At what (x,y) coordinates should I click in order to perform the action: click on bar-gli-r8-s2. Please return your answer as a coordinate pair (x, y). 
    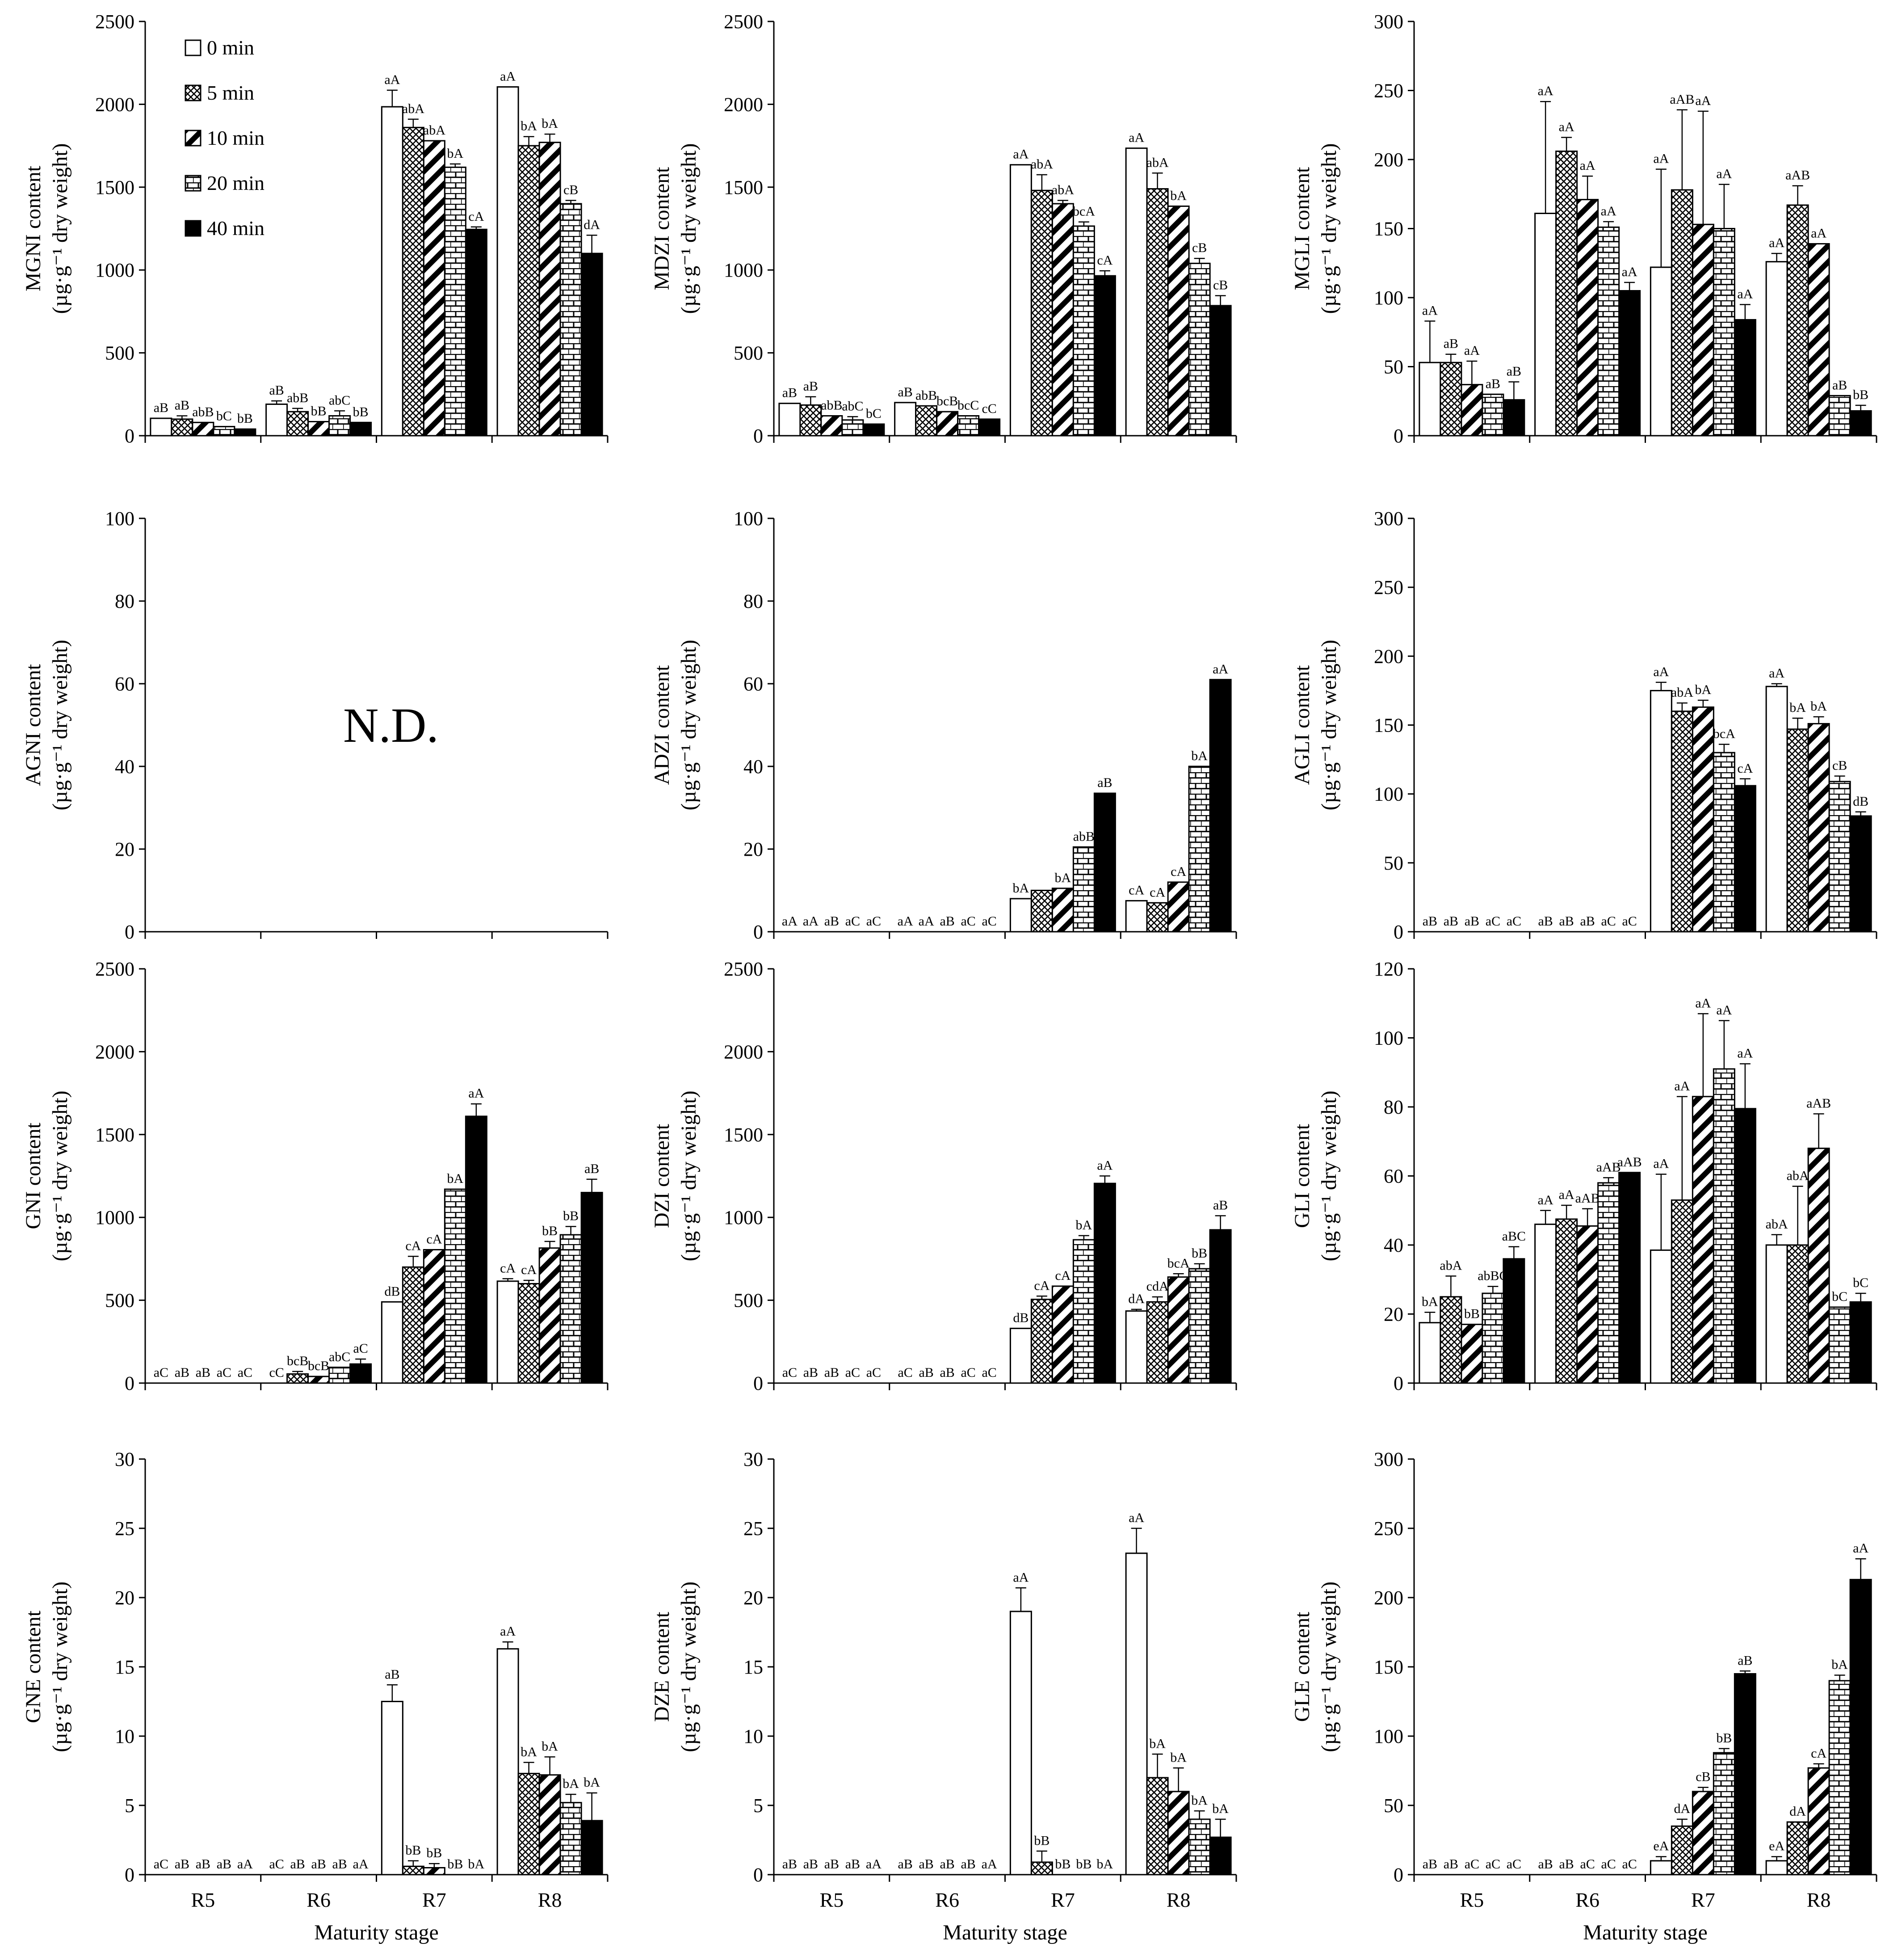
    Looking at the image, I should click on (1818, 1266).